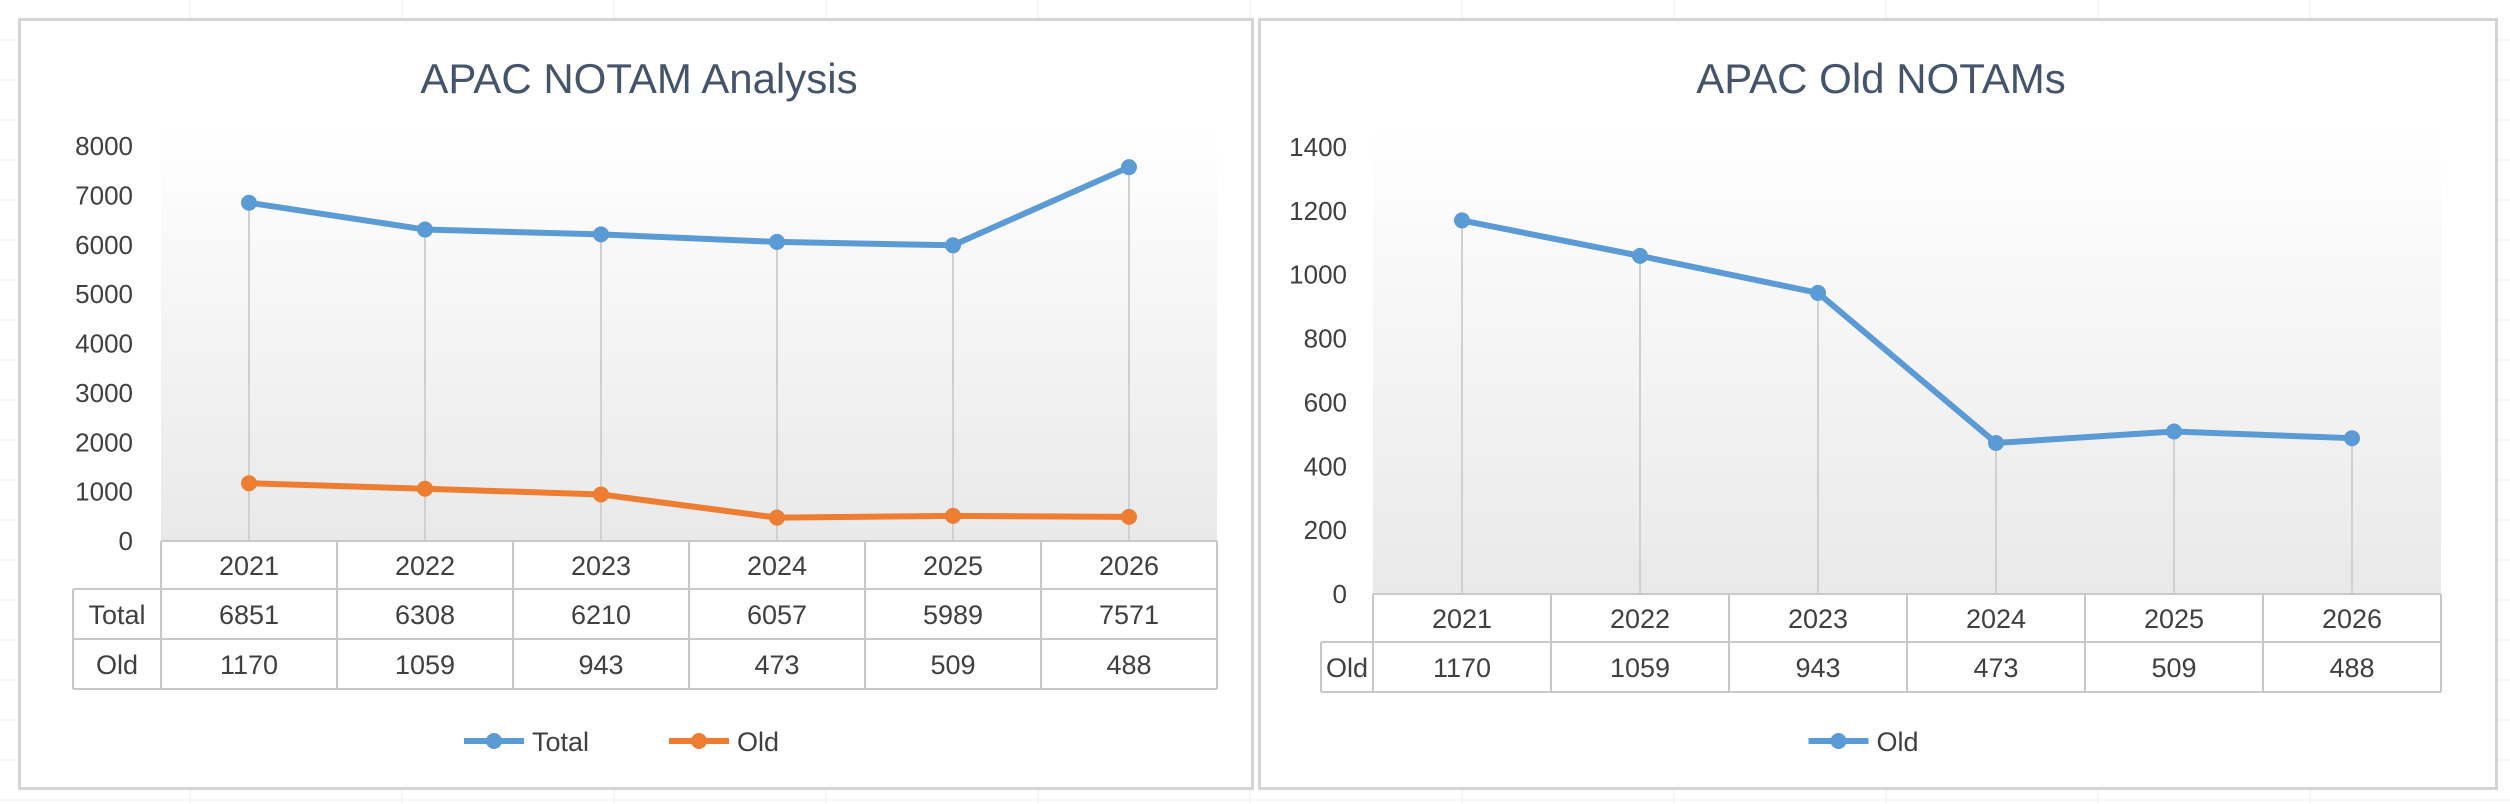 This screenshot has height=804, width=2510. Describe the element at coordinates (638, 78) in the screenshot. I see `chart-title: APAC NOTAM Analysis` at that location.